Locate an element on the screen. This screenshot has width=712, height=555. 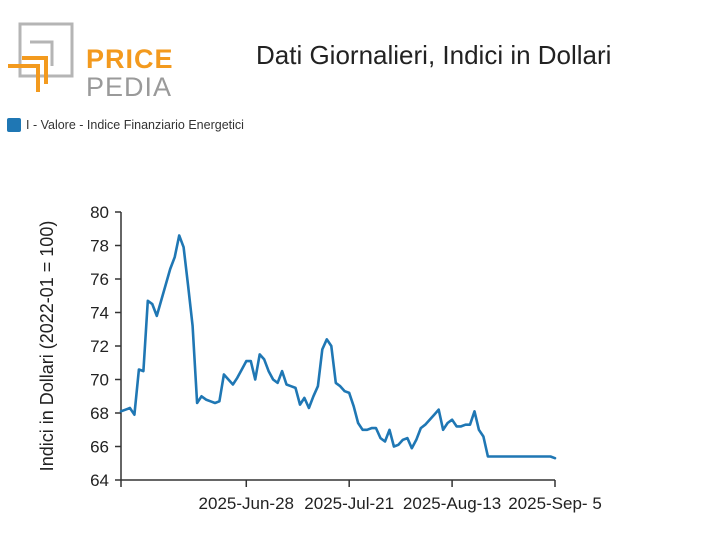
chart-title: Dati Giornalieri, Indici in Dollari is located at coordinates (434, 55).